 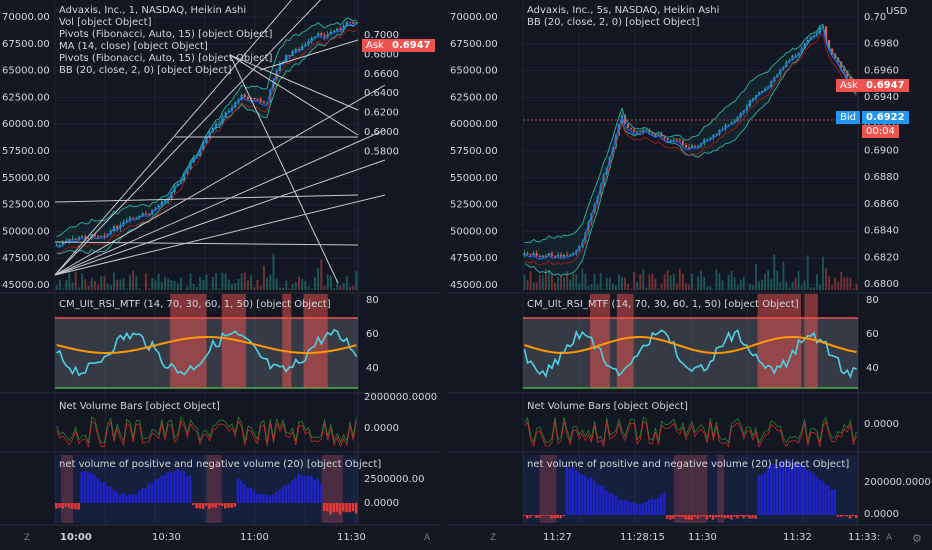 I want to click on moving-average-line, so click(x=206, y=135).